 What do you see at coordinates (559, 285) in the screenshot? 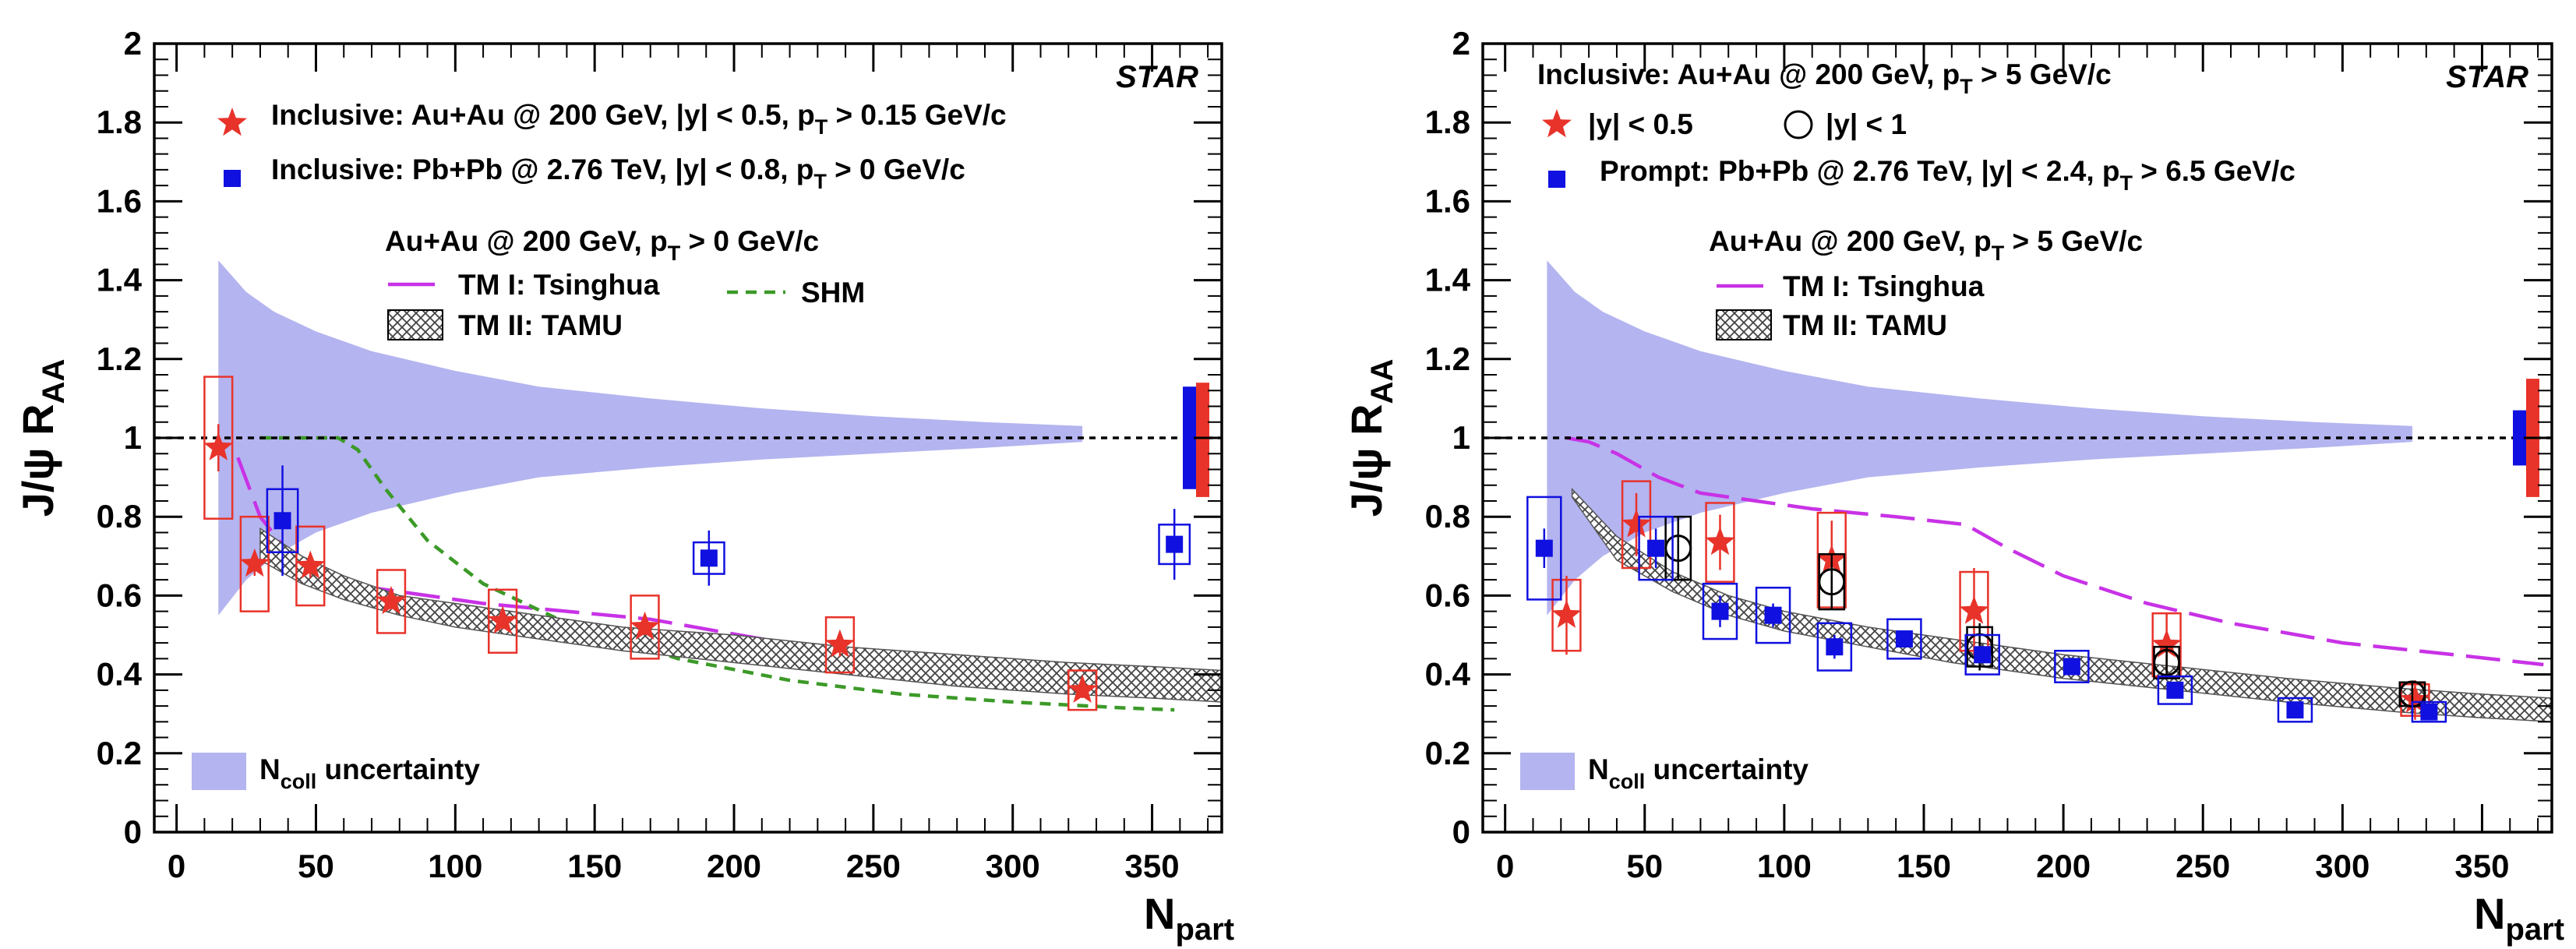
I see `legend-tsinghua: TM I: Tsinghua` at bounding box center [559, 285].